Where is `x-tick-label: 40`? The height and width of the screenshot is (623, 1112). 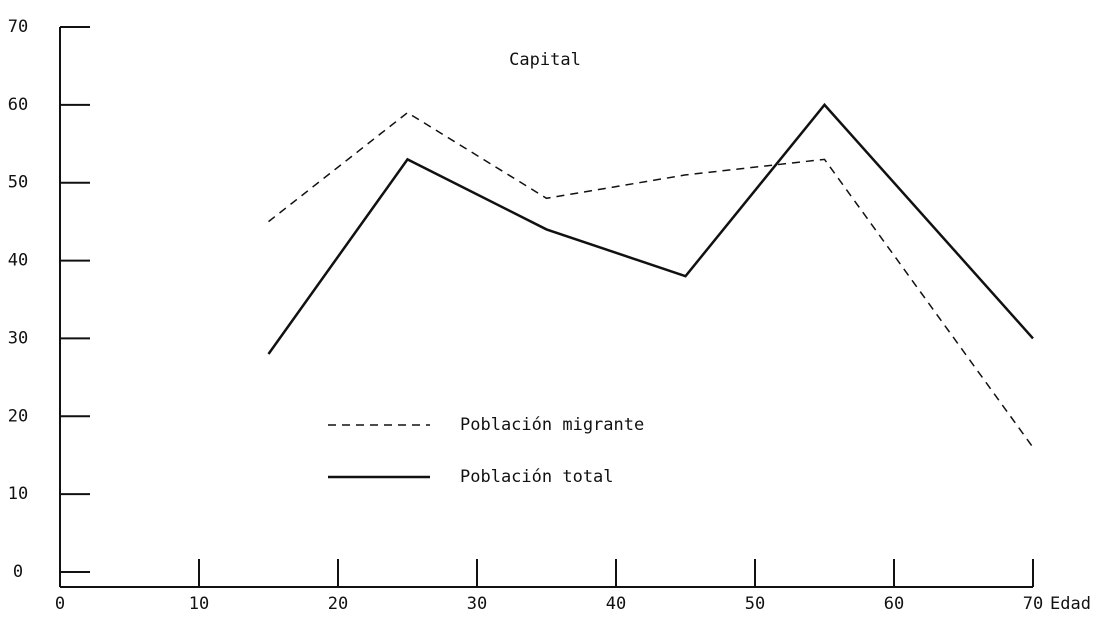 x-tick-label: 40 is located at coordinates (616, 604).